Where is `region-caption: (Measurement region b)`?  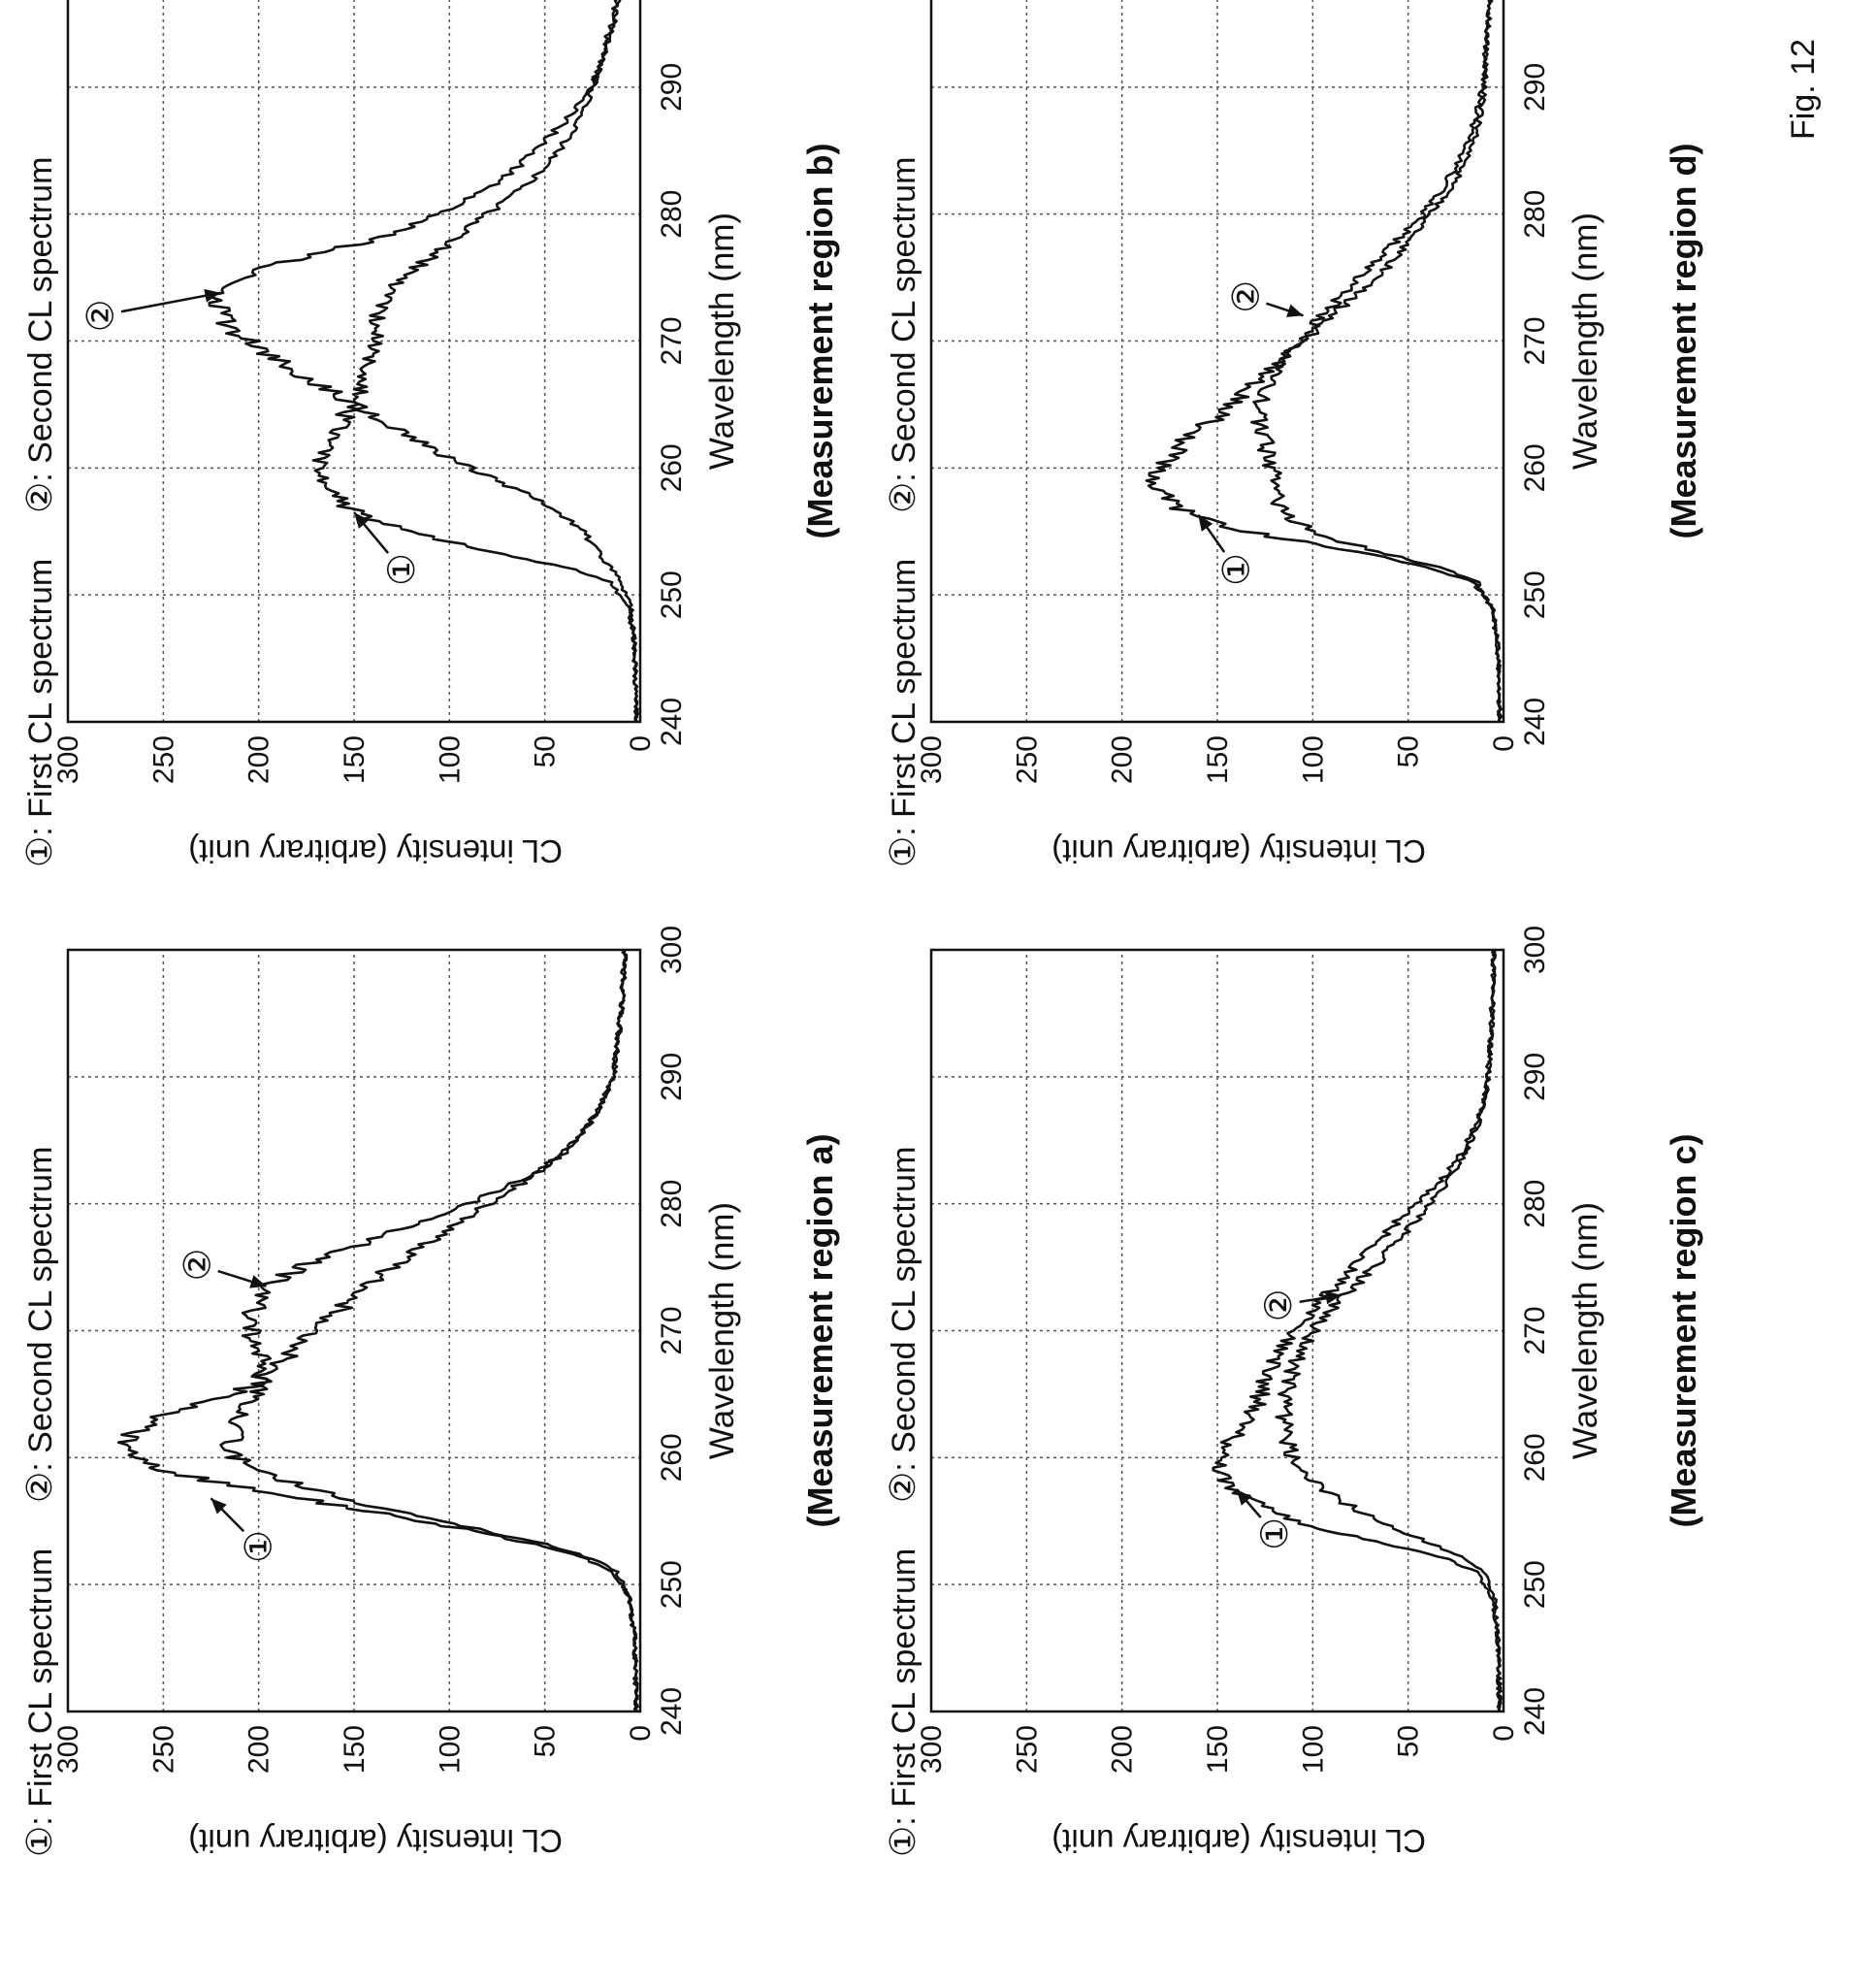
region-caption: (Measurement region b) is located at coordinates (820, 341).